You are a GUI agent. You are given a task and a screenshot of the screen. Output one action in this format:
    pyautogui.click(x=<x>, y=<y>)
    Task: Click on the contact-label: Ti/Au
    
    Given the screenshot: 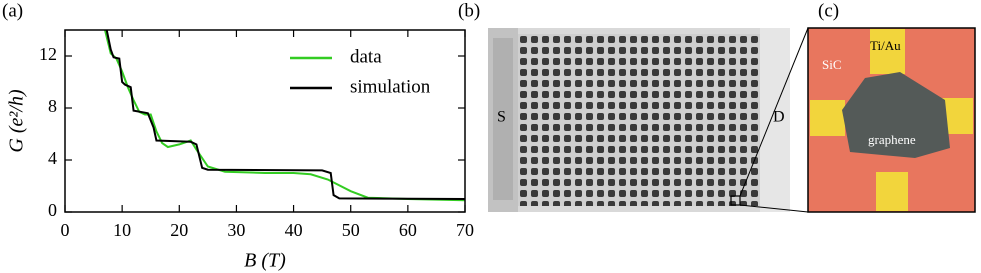 What is the action you would take?
    pyautogui.click(x=885, y=45)
    